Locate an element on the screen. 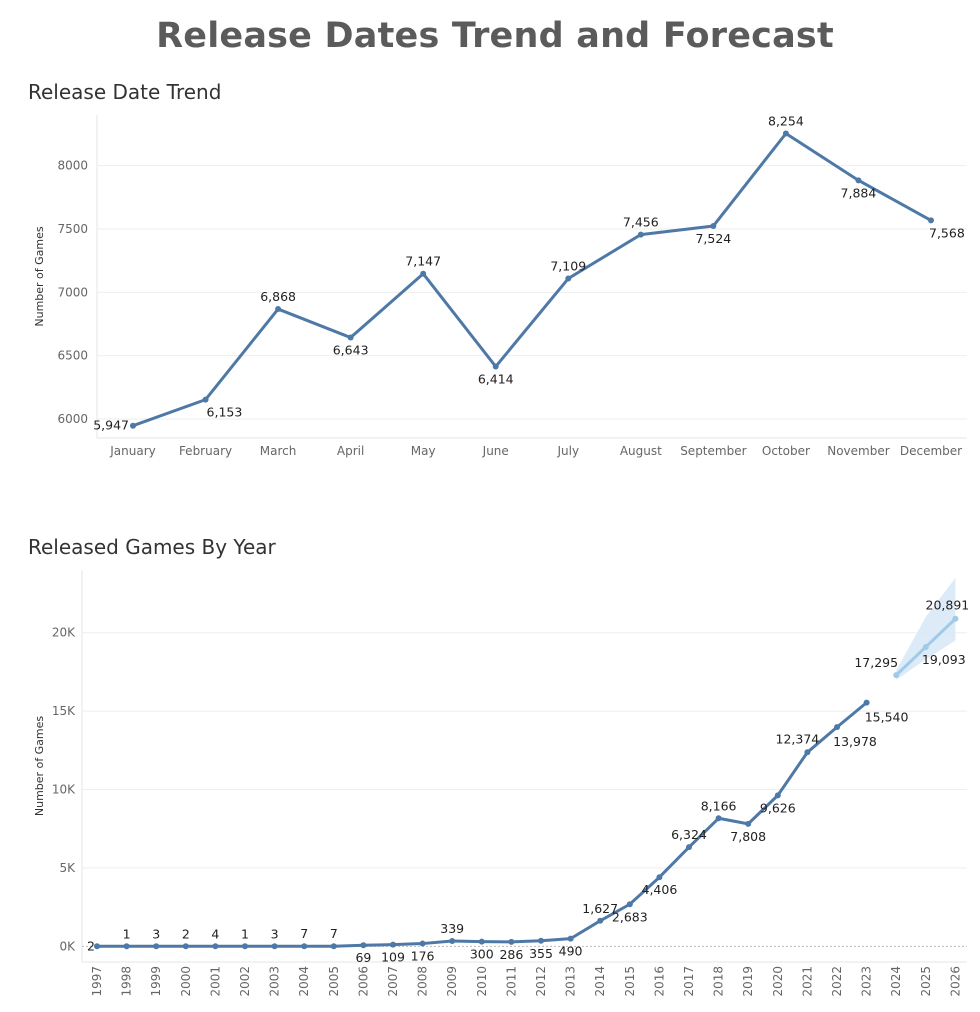  x-tick-label: 2013 is located at coordinates (571, 981).